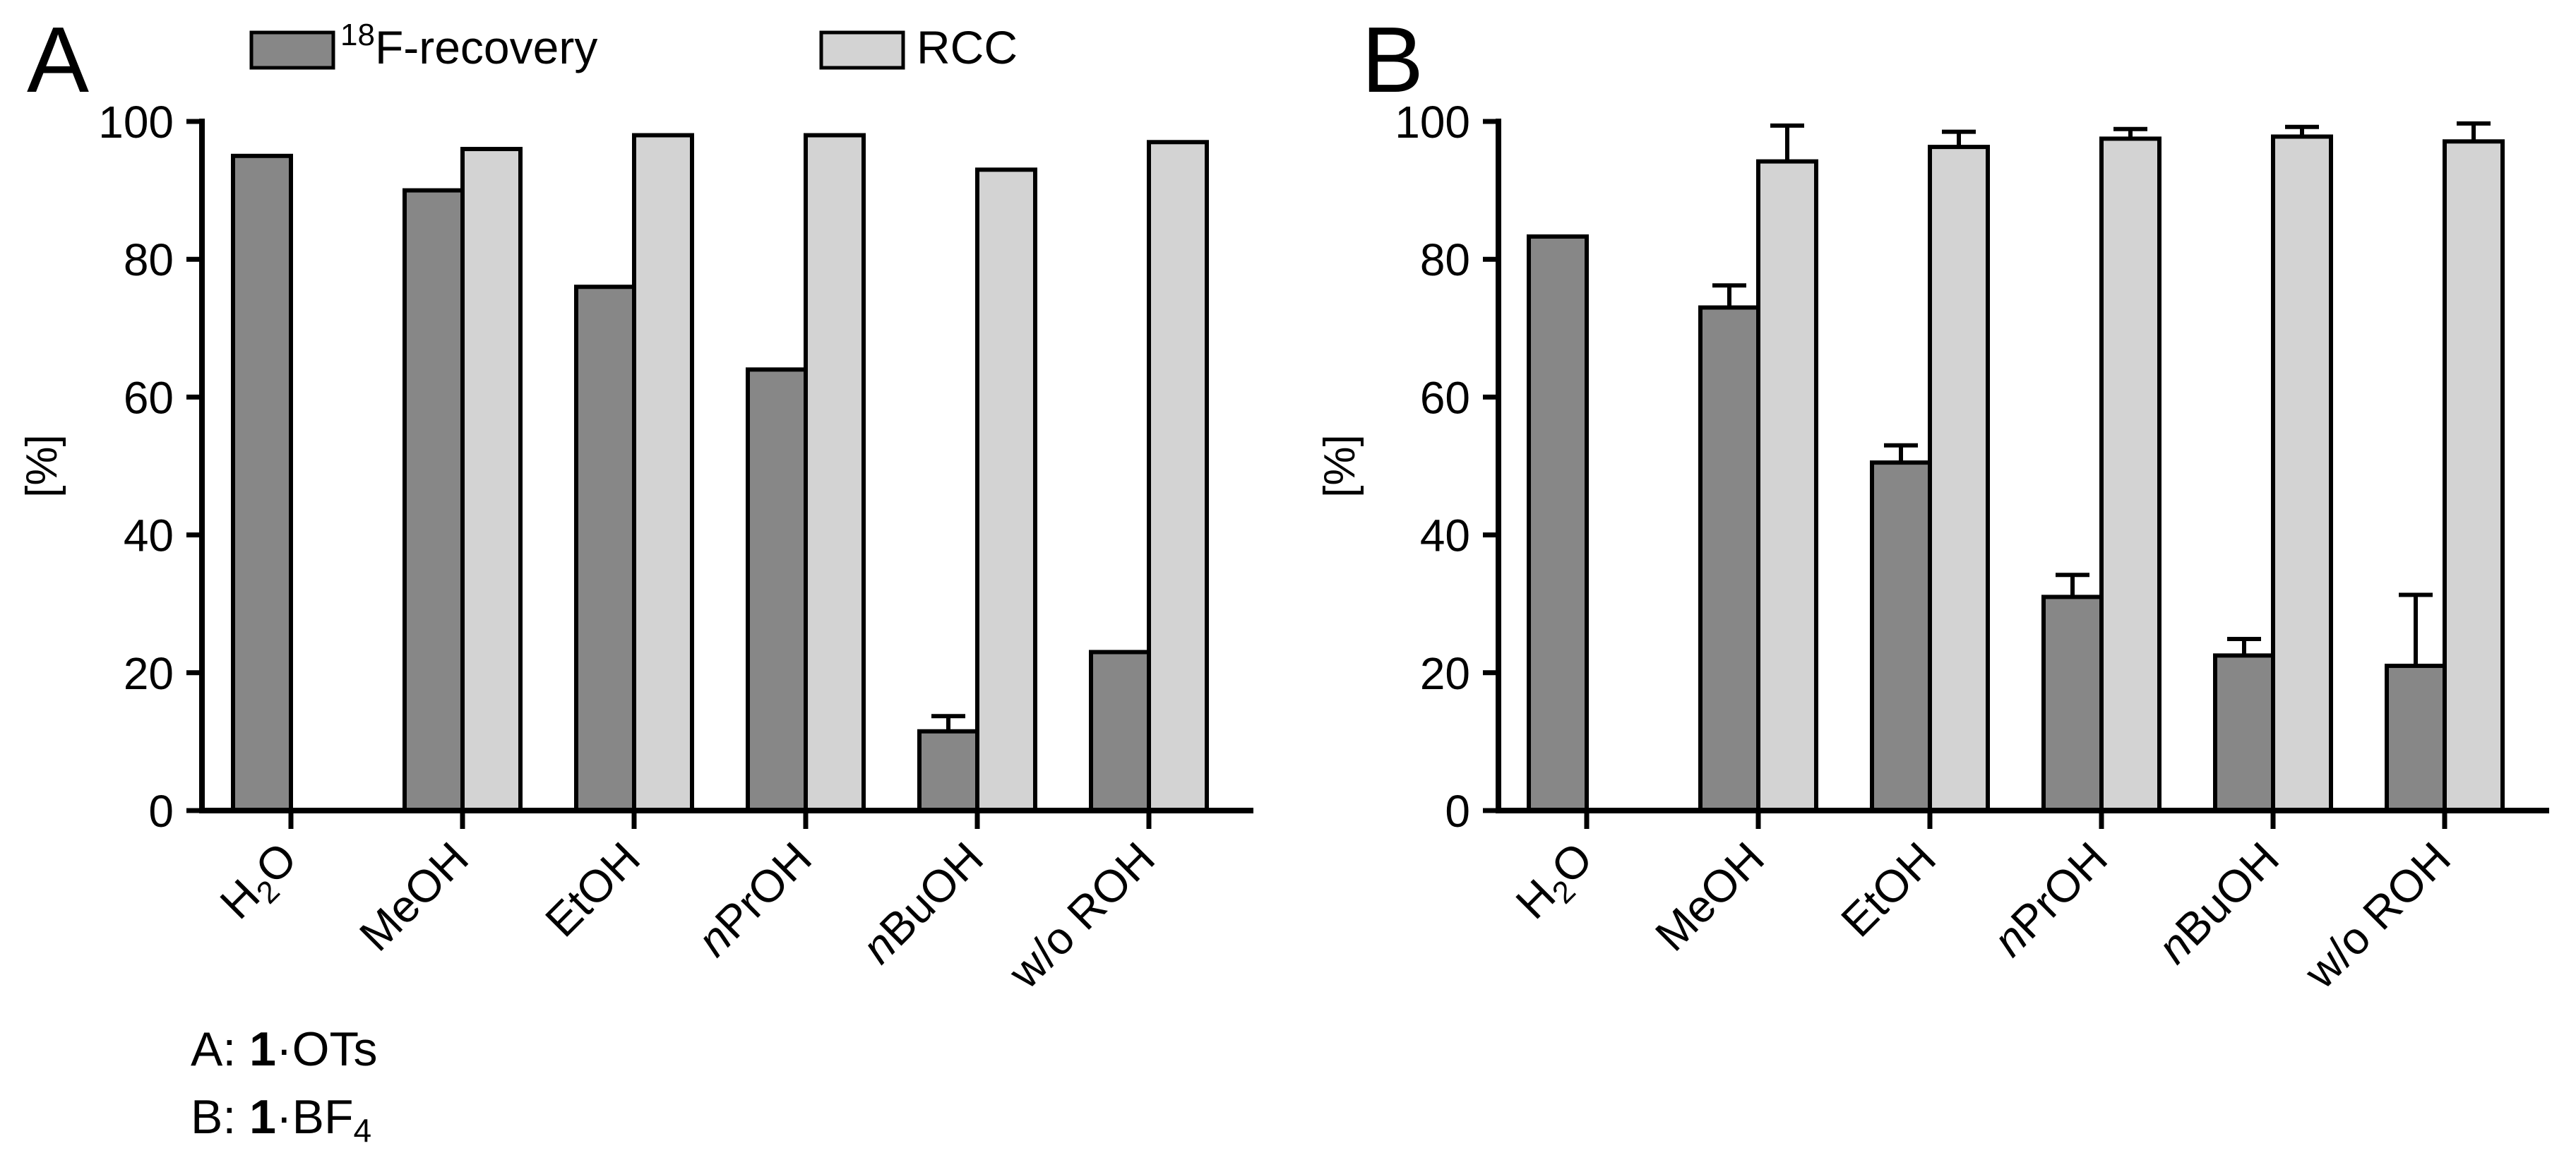 This screenshot has height=1153, width=2576. Describe the element at coordinates (262, 1049) in the screenshot. I see `caption-a-bold: 1` at that location.